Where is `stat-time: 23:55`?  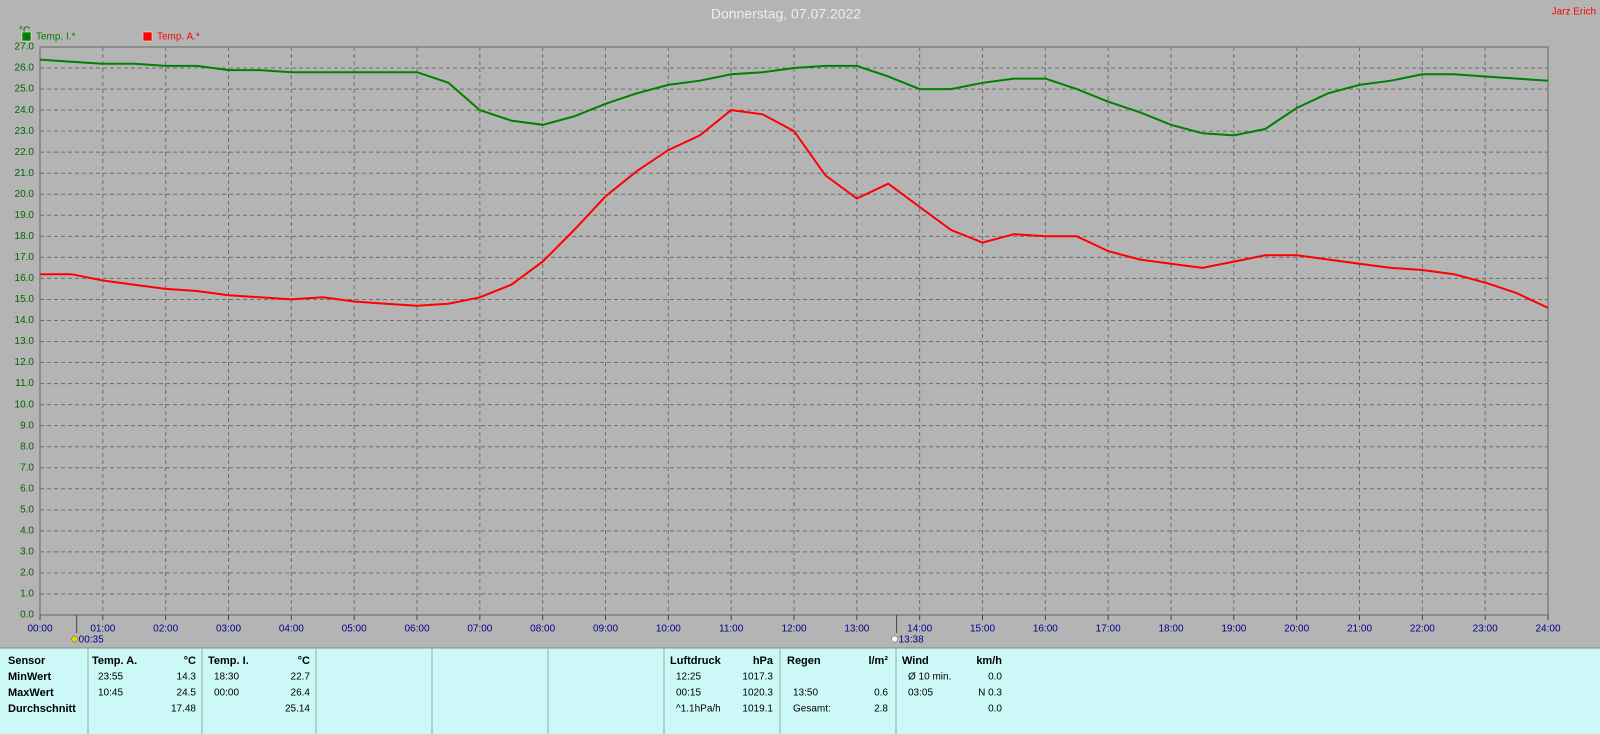
stat-time: 23:55 is located at coordinates (110, 677).